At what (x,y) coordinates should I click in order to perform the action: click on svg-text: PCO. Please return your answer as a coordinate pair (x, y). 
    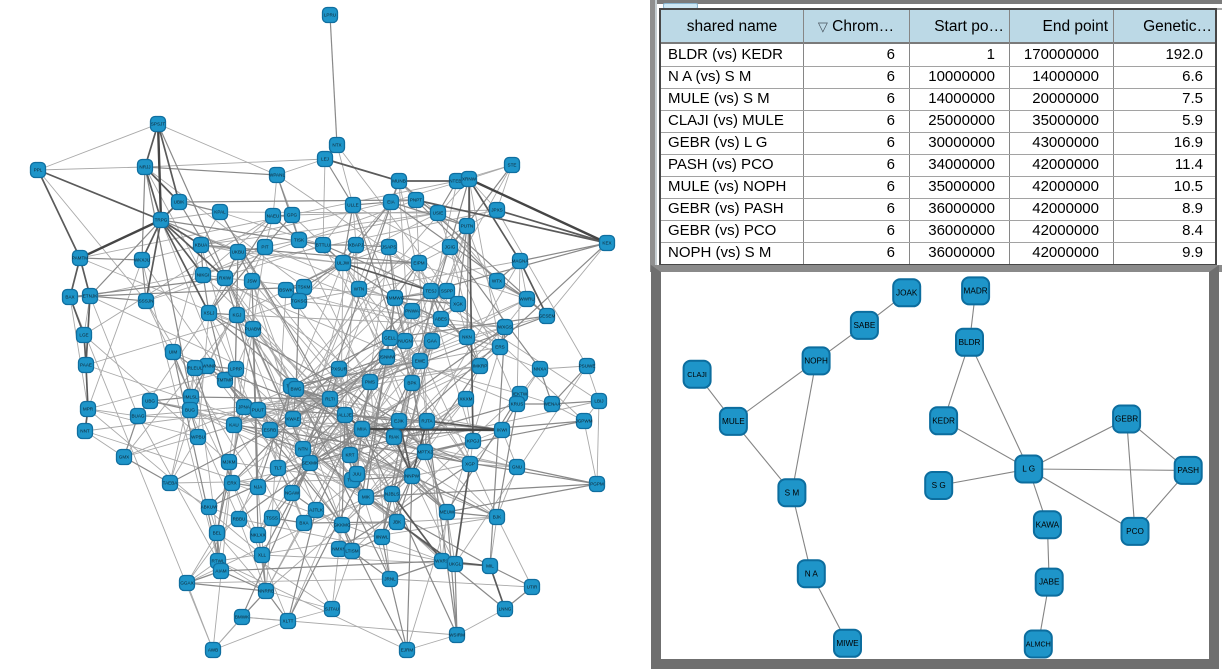
    Looking at the image, I should click on (1135, 531).